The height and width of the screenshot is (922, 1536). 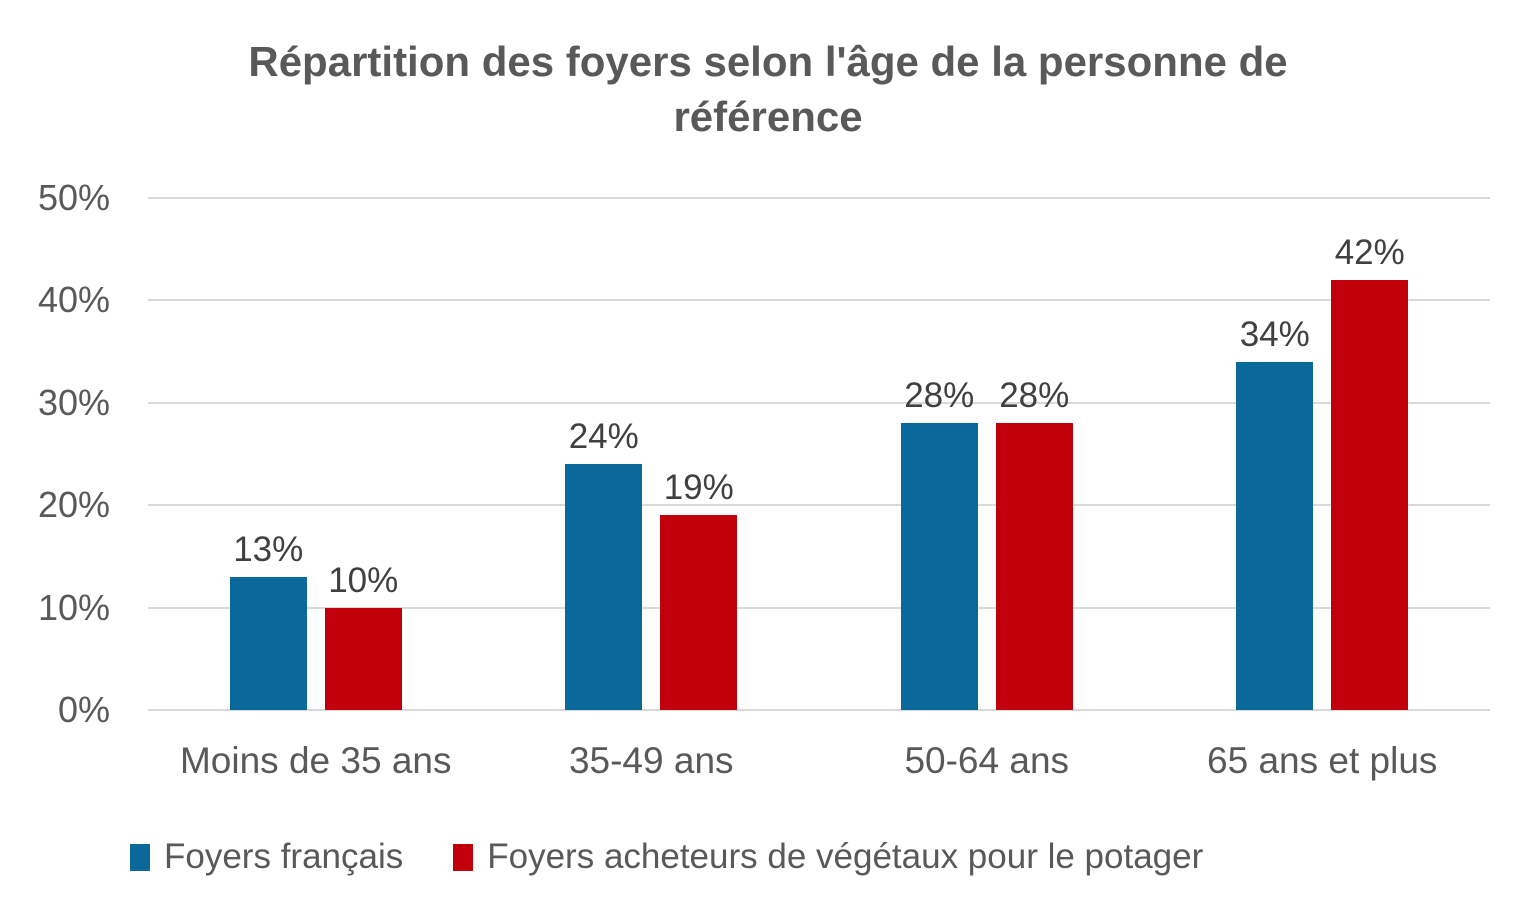 What do you see at coordinates (363, 636) in the screenshot?
I see `bar: 10%` at bounding box center [363, 636].